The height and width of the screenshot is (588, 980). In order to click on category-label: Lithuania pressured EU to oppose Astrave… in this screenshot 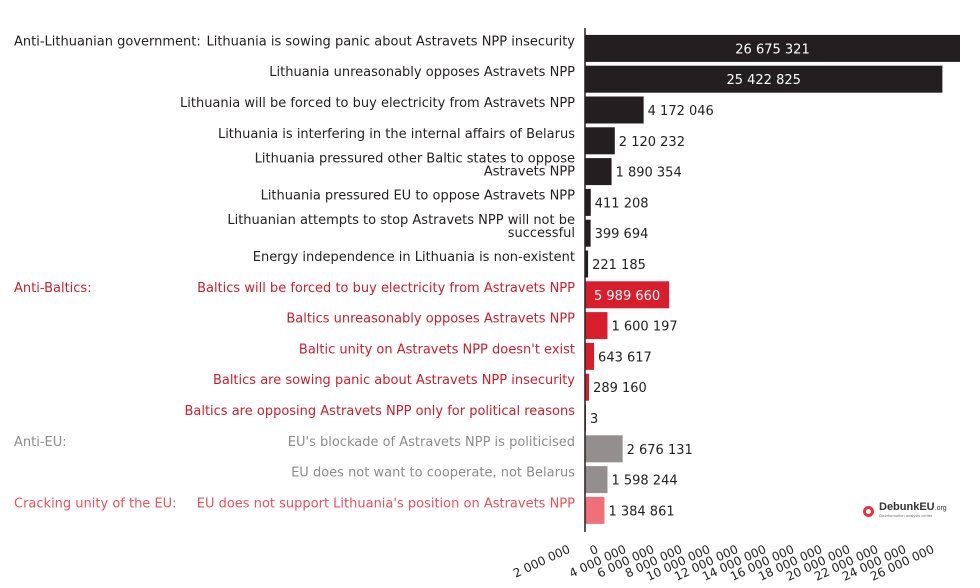, I will do `click(418, 195)`.